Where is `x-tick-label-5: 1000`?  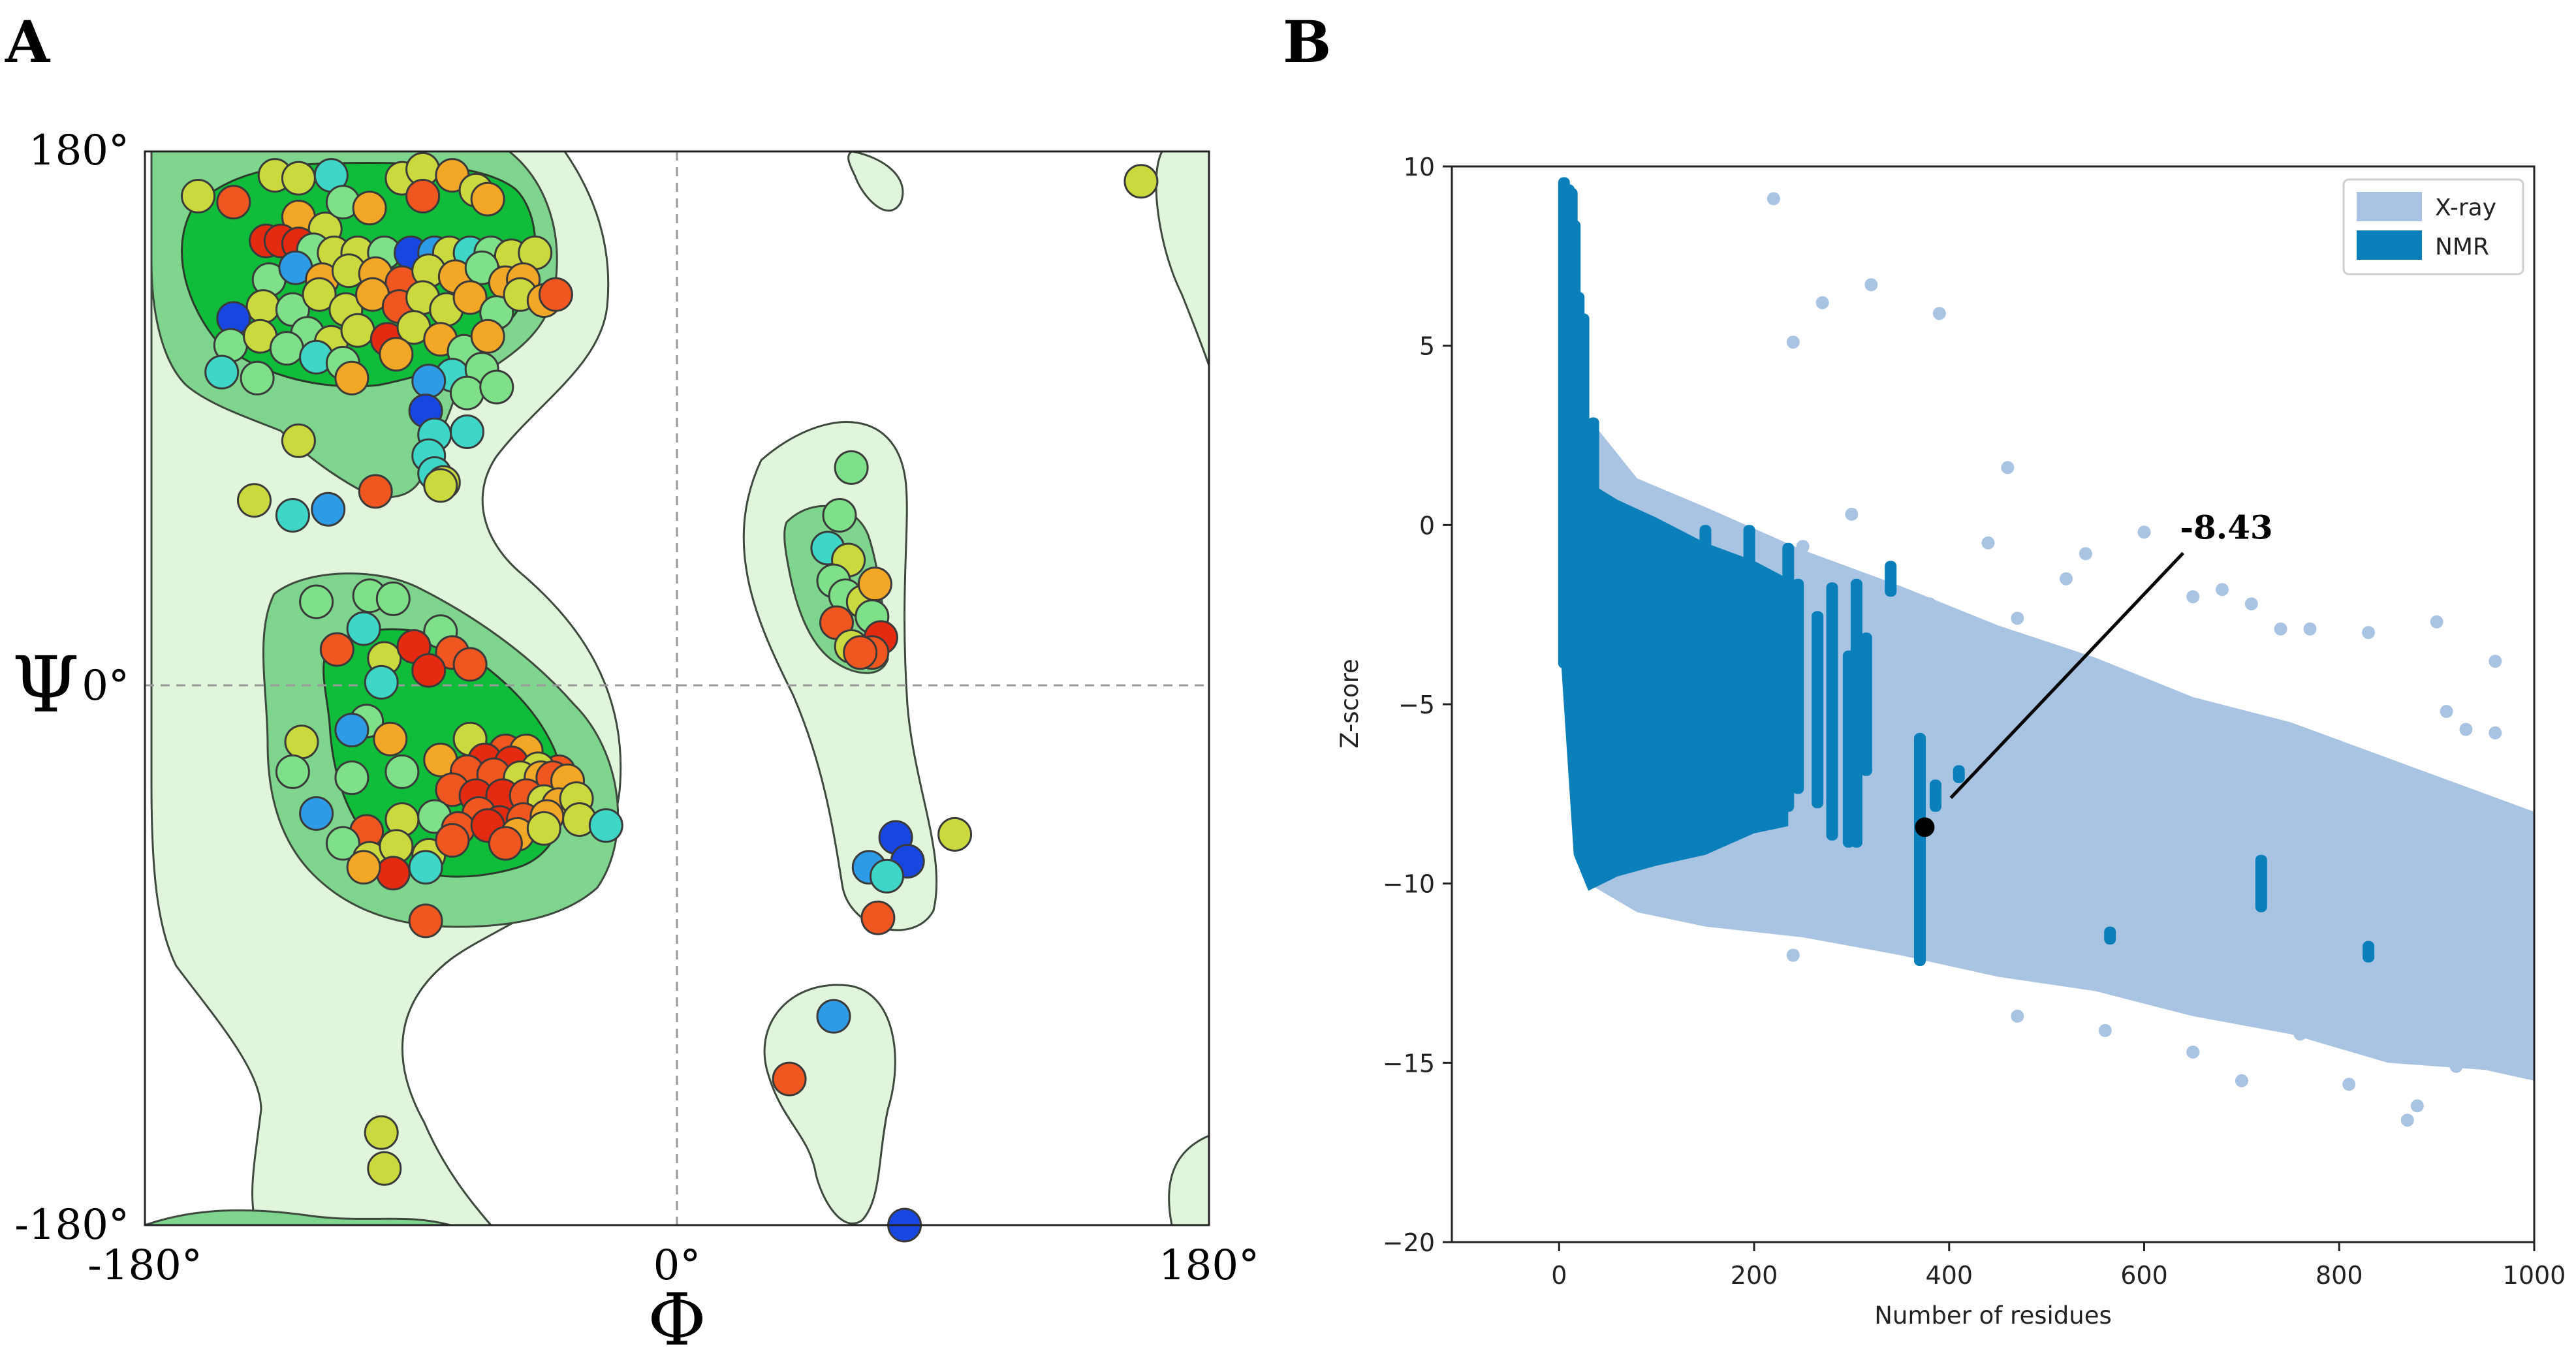 x-tick-label-5: 1000 is located at coordinates (2534, 1275).